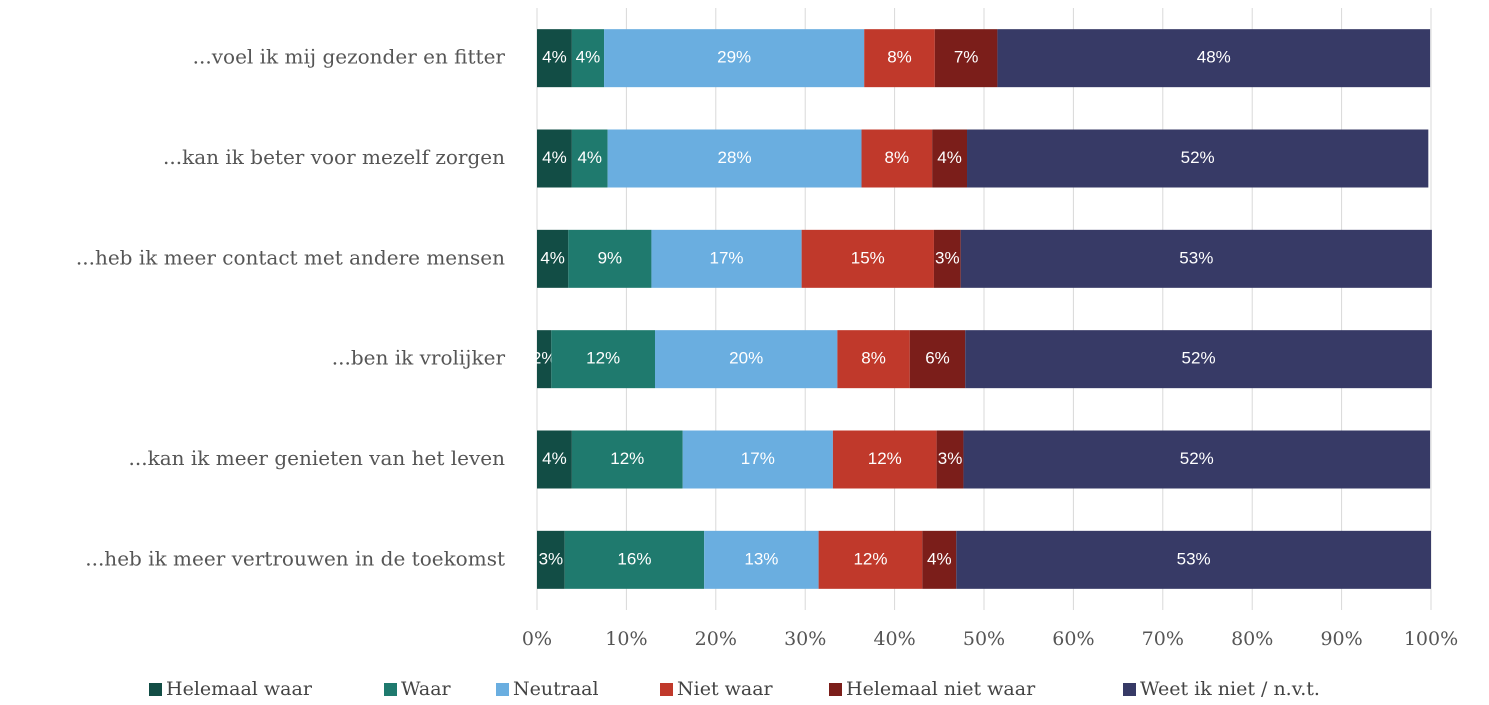  I want to click on legend-label: Helemaal niet waar, so click(941, 689).